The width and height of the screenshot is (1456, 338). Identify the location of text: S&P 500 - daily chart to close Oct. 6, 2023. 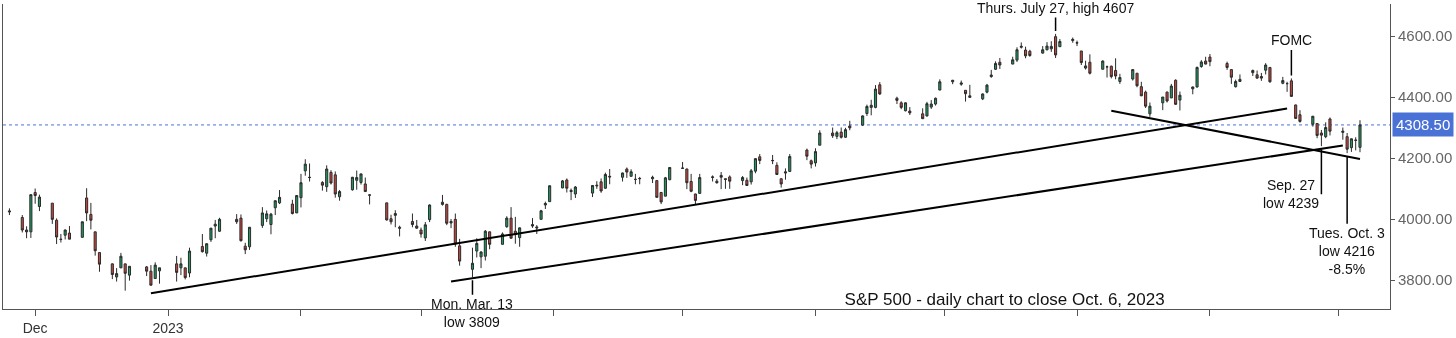
(1004, 300).